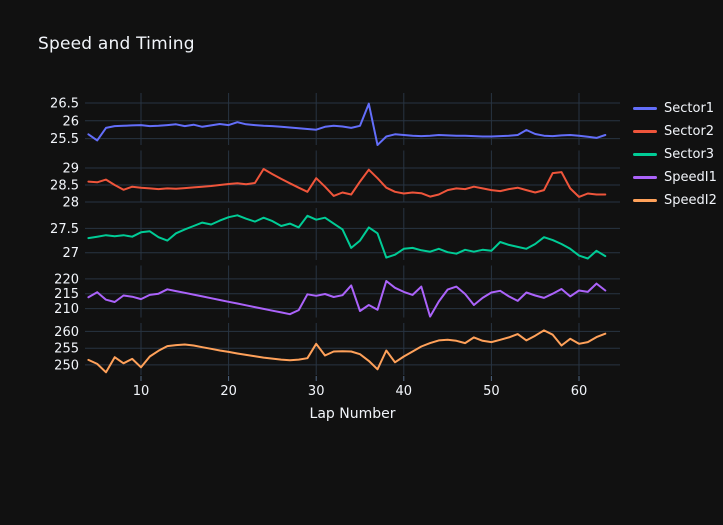  I want to click on series-line-speedi1, so click(347, 299).